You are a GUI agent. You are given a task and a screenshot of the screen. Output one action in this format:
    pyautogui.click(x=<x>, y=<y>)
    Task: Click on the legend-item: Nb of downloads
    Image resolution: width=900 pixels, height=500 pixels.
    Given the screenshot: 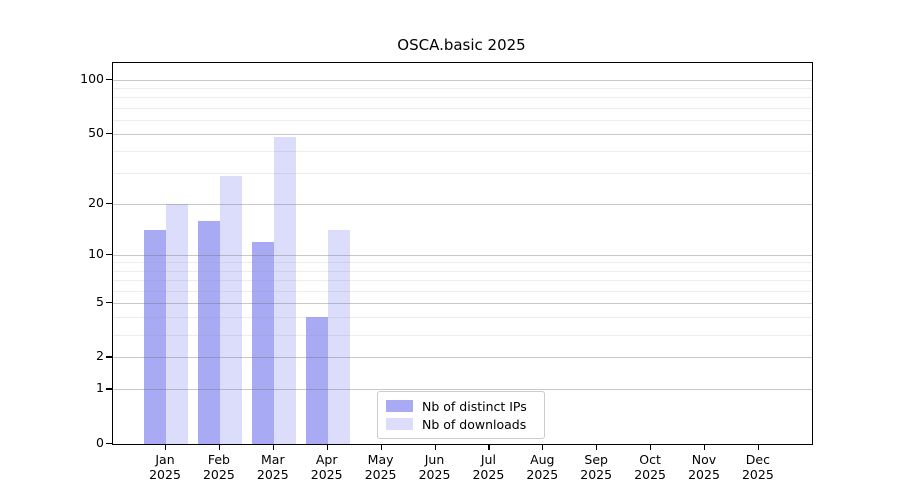 What is the action you would take?
    pyautogui.click(x=461, y=424)
    